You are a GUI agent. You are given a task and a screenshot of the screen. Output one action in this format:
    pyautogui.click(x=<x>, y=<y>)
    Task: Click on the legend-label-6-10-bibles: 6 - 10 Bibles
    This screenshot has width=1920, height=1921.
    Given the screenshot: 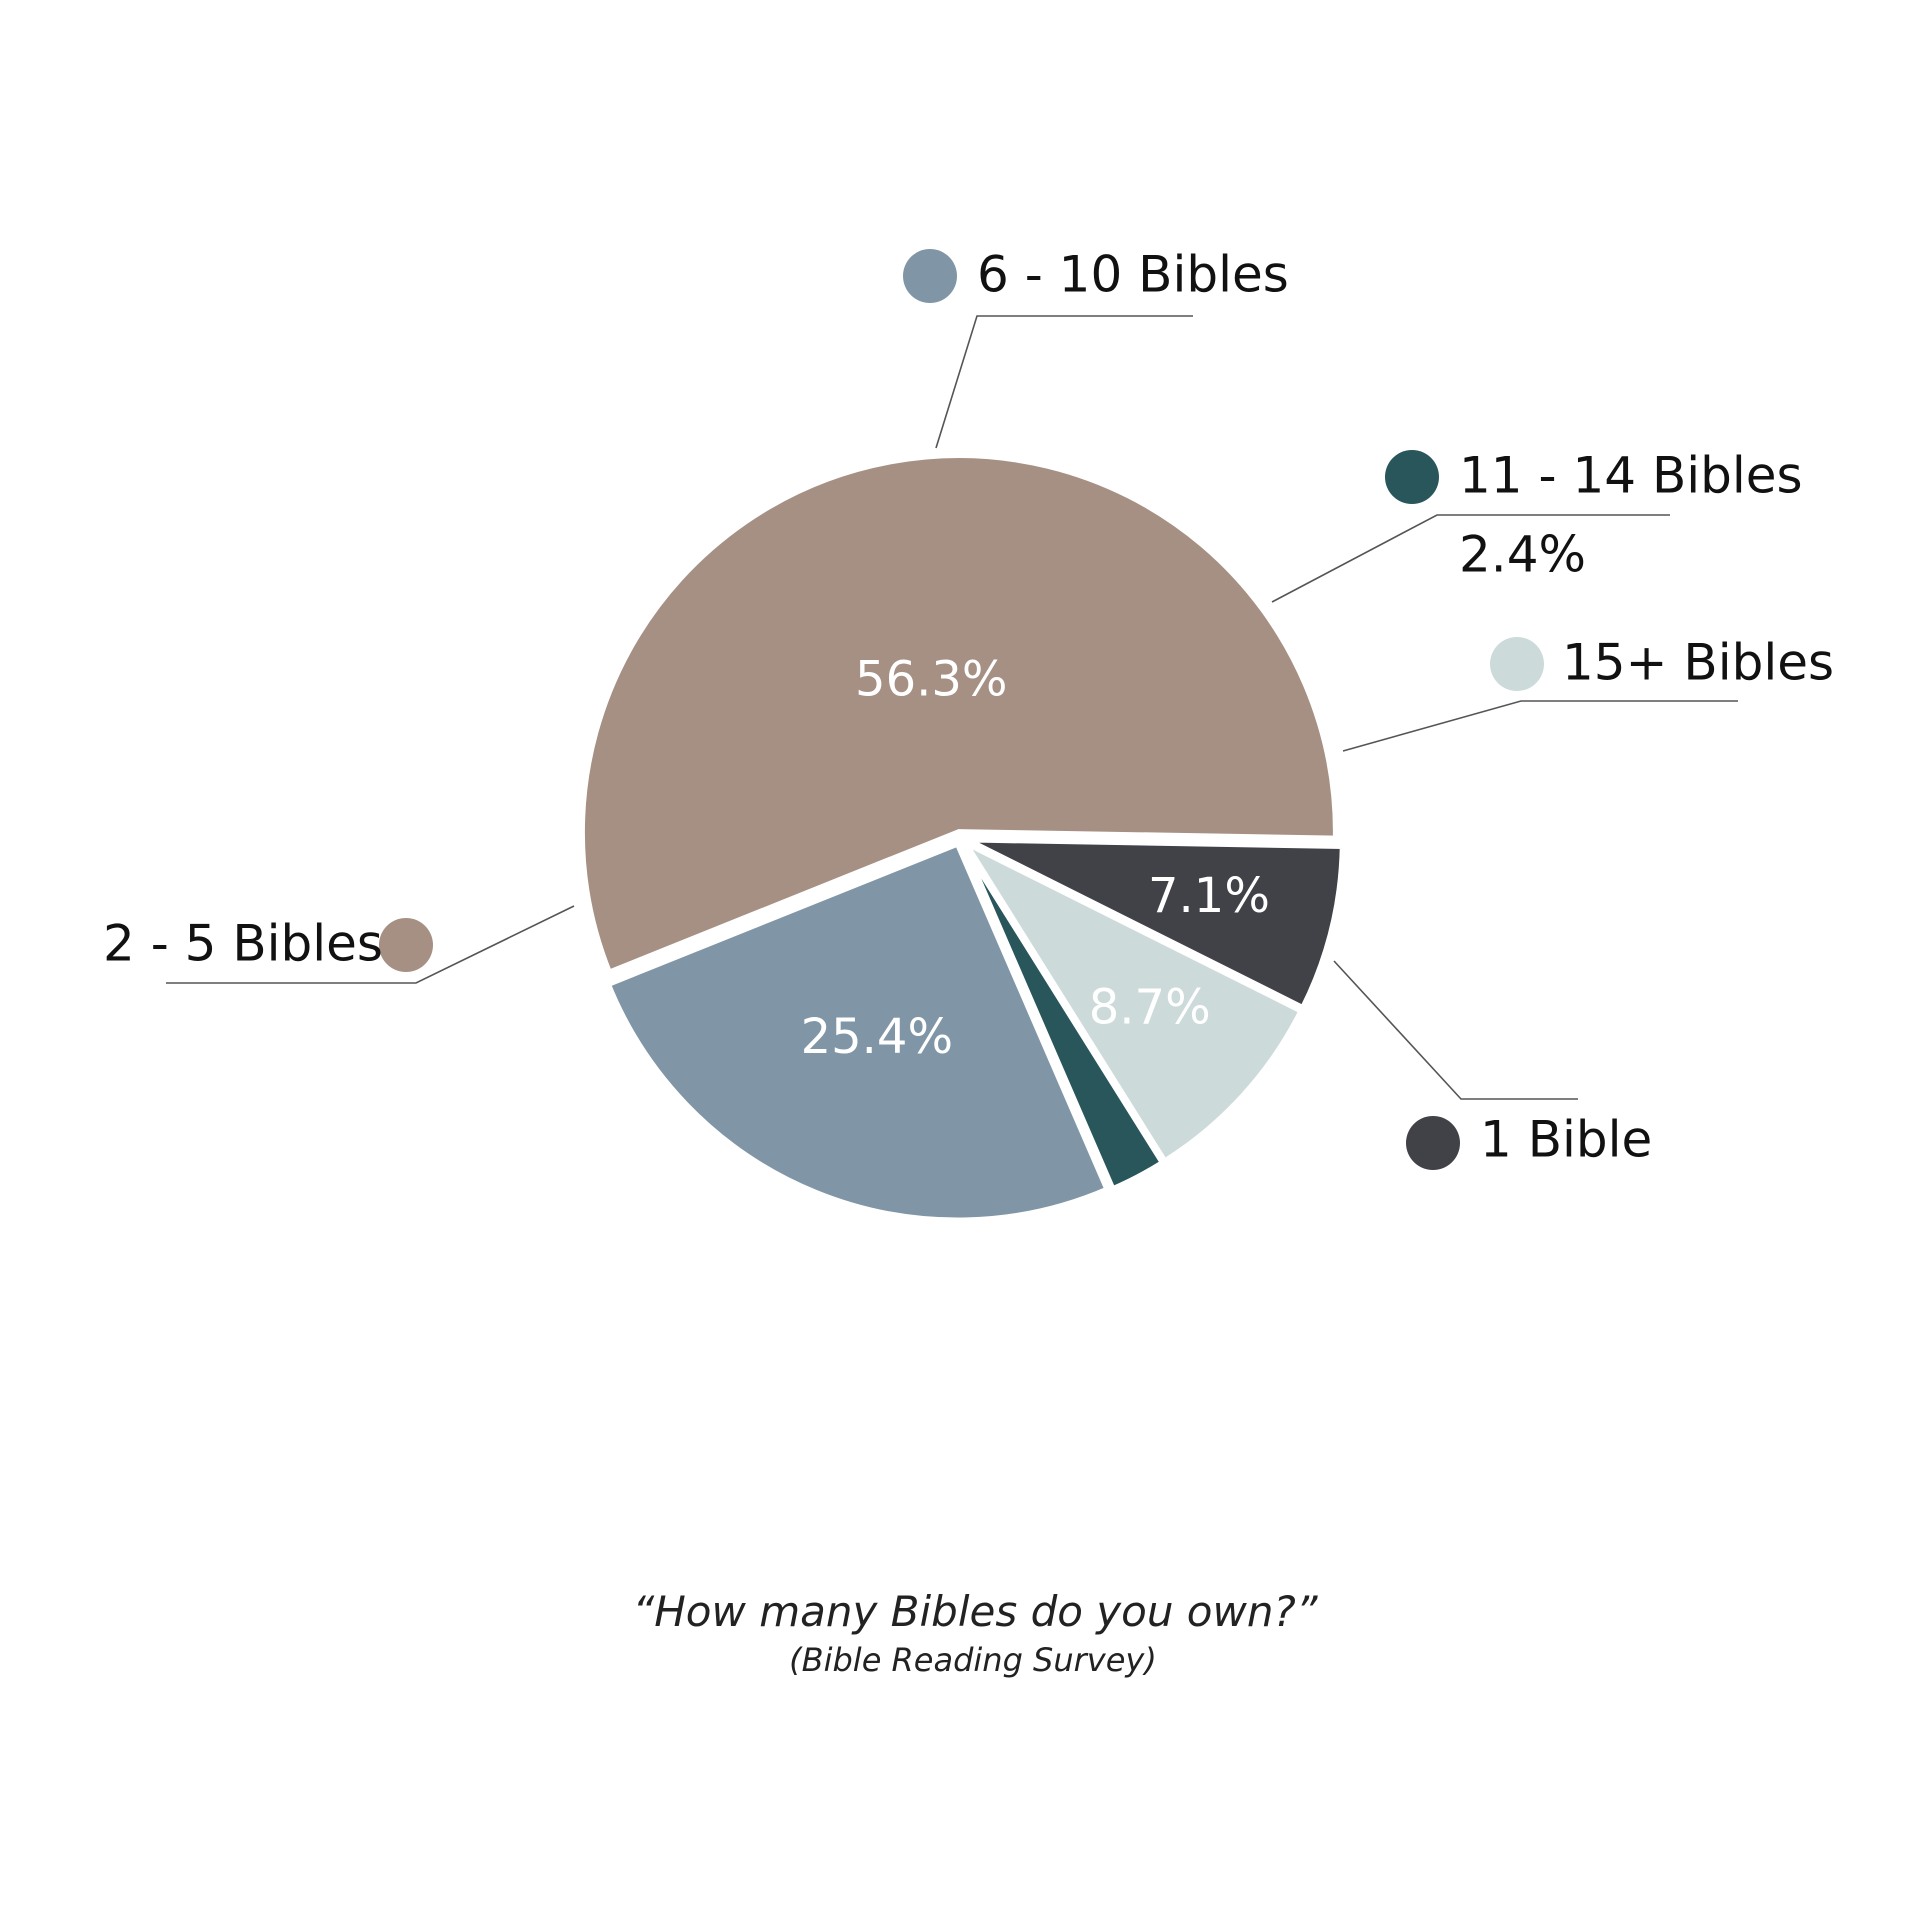 What is the action you would take?
    pyautogui.click(x=1133, y=275)
    